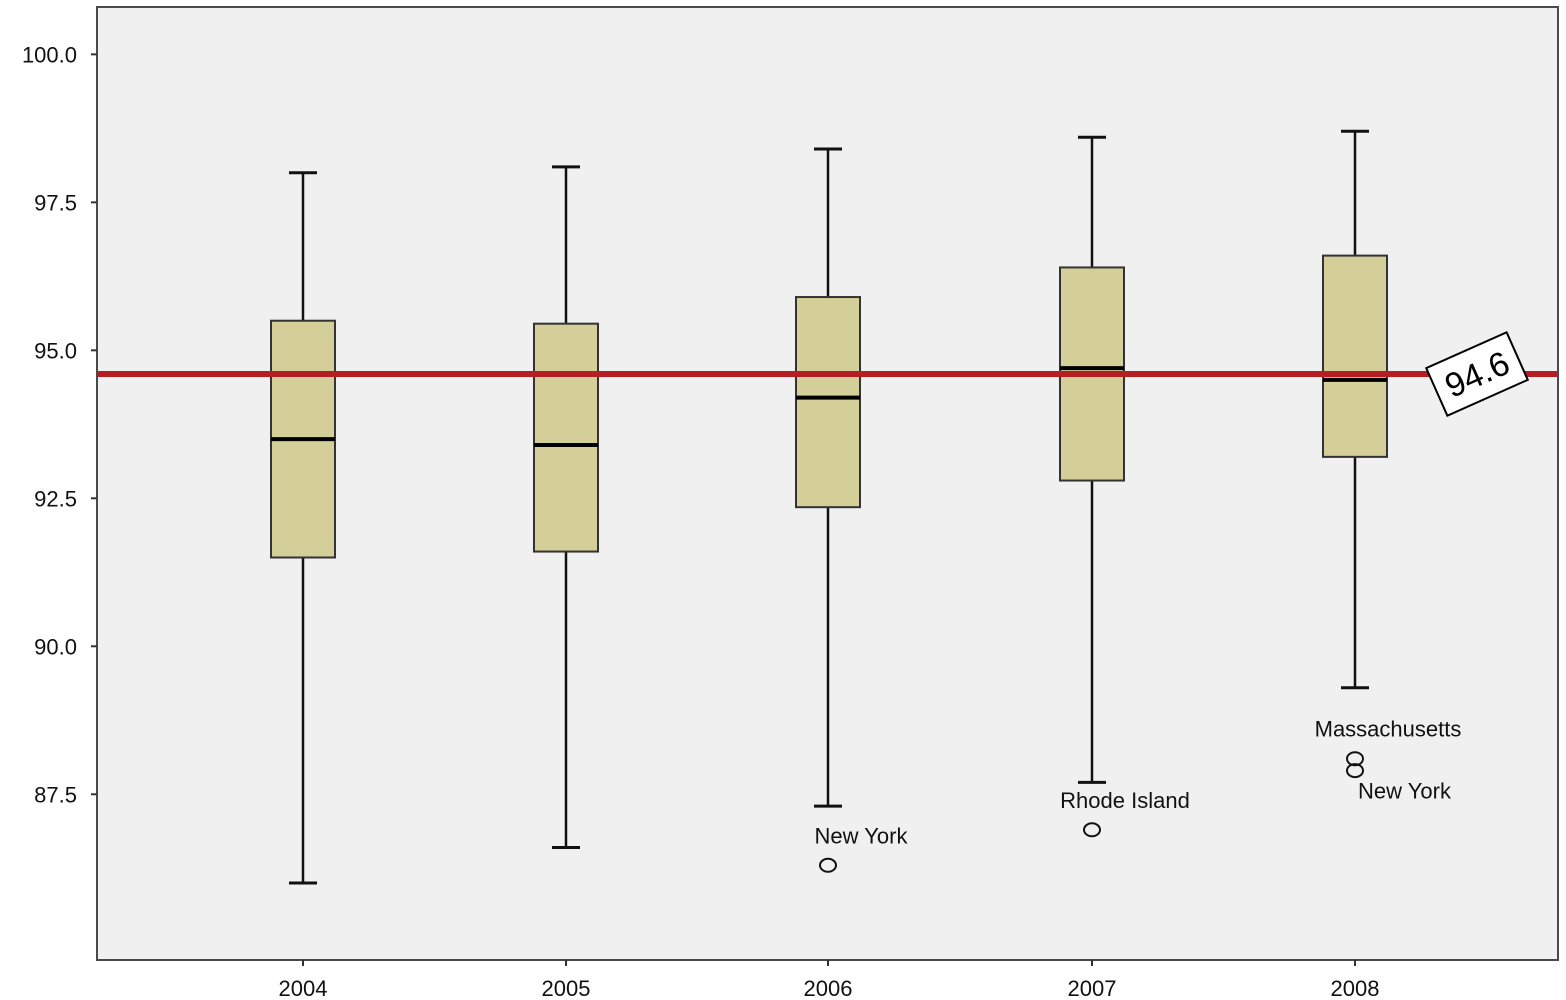  What do you see at coordinates (1388, 729) in the screenshot?
I see `outlier-label: Massachusetts` at bounding box center [1388, 729].